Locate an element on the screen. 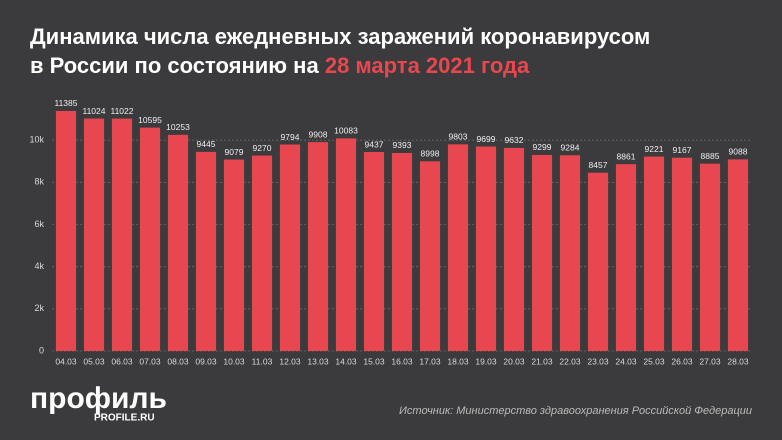  value-label: 11022 is located at coordinates (121, 111).